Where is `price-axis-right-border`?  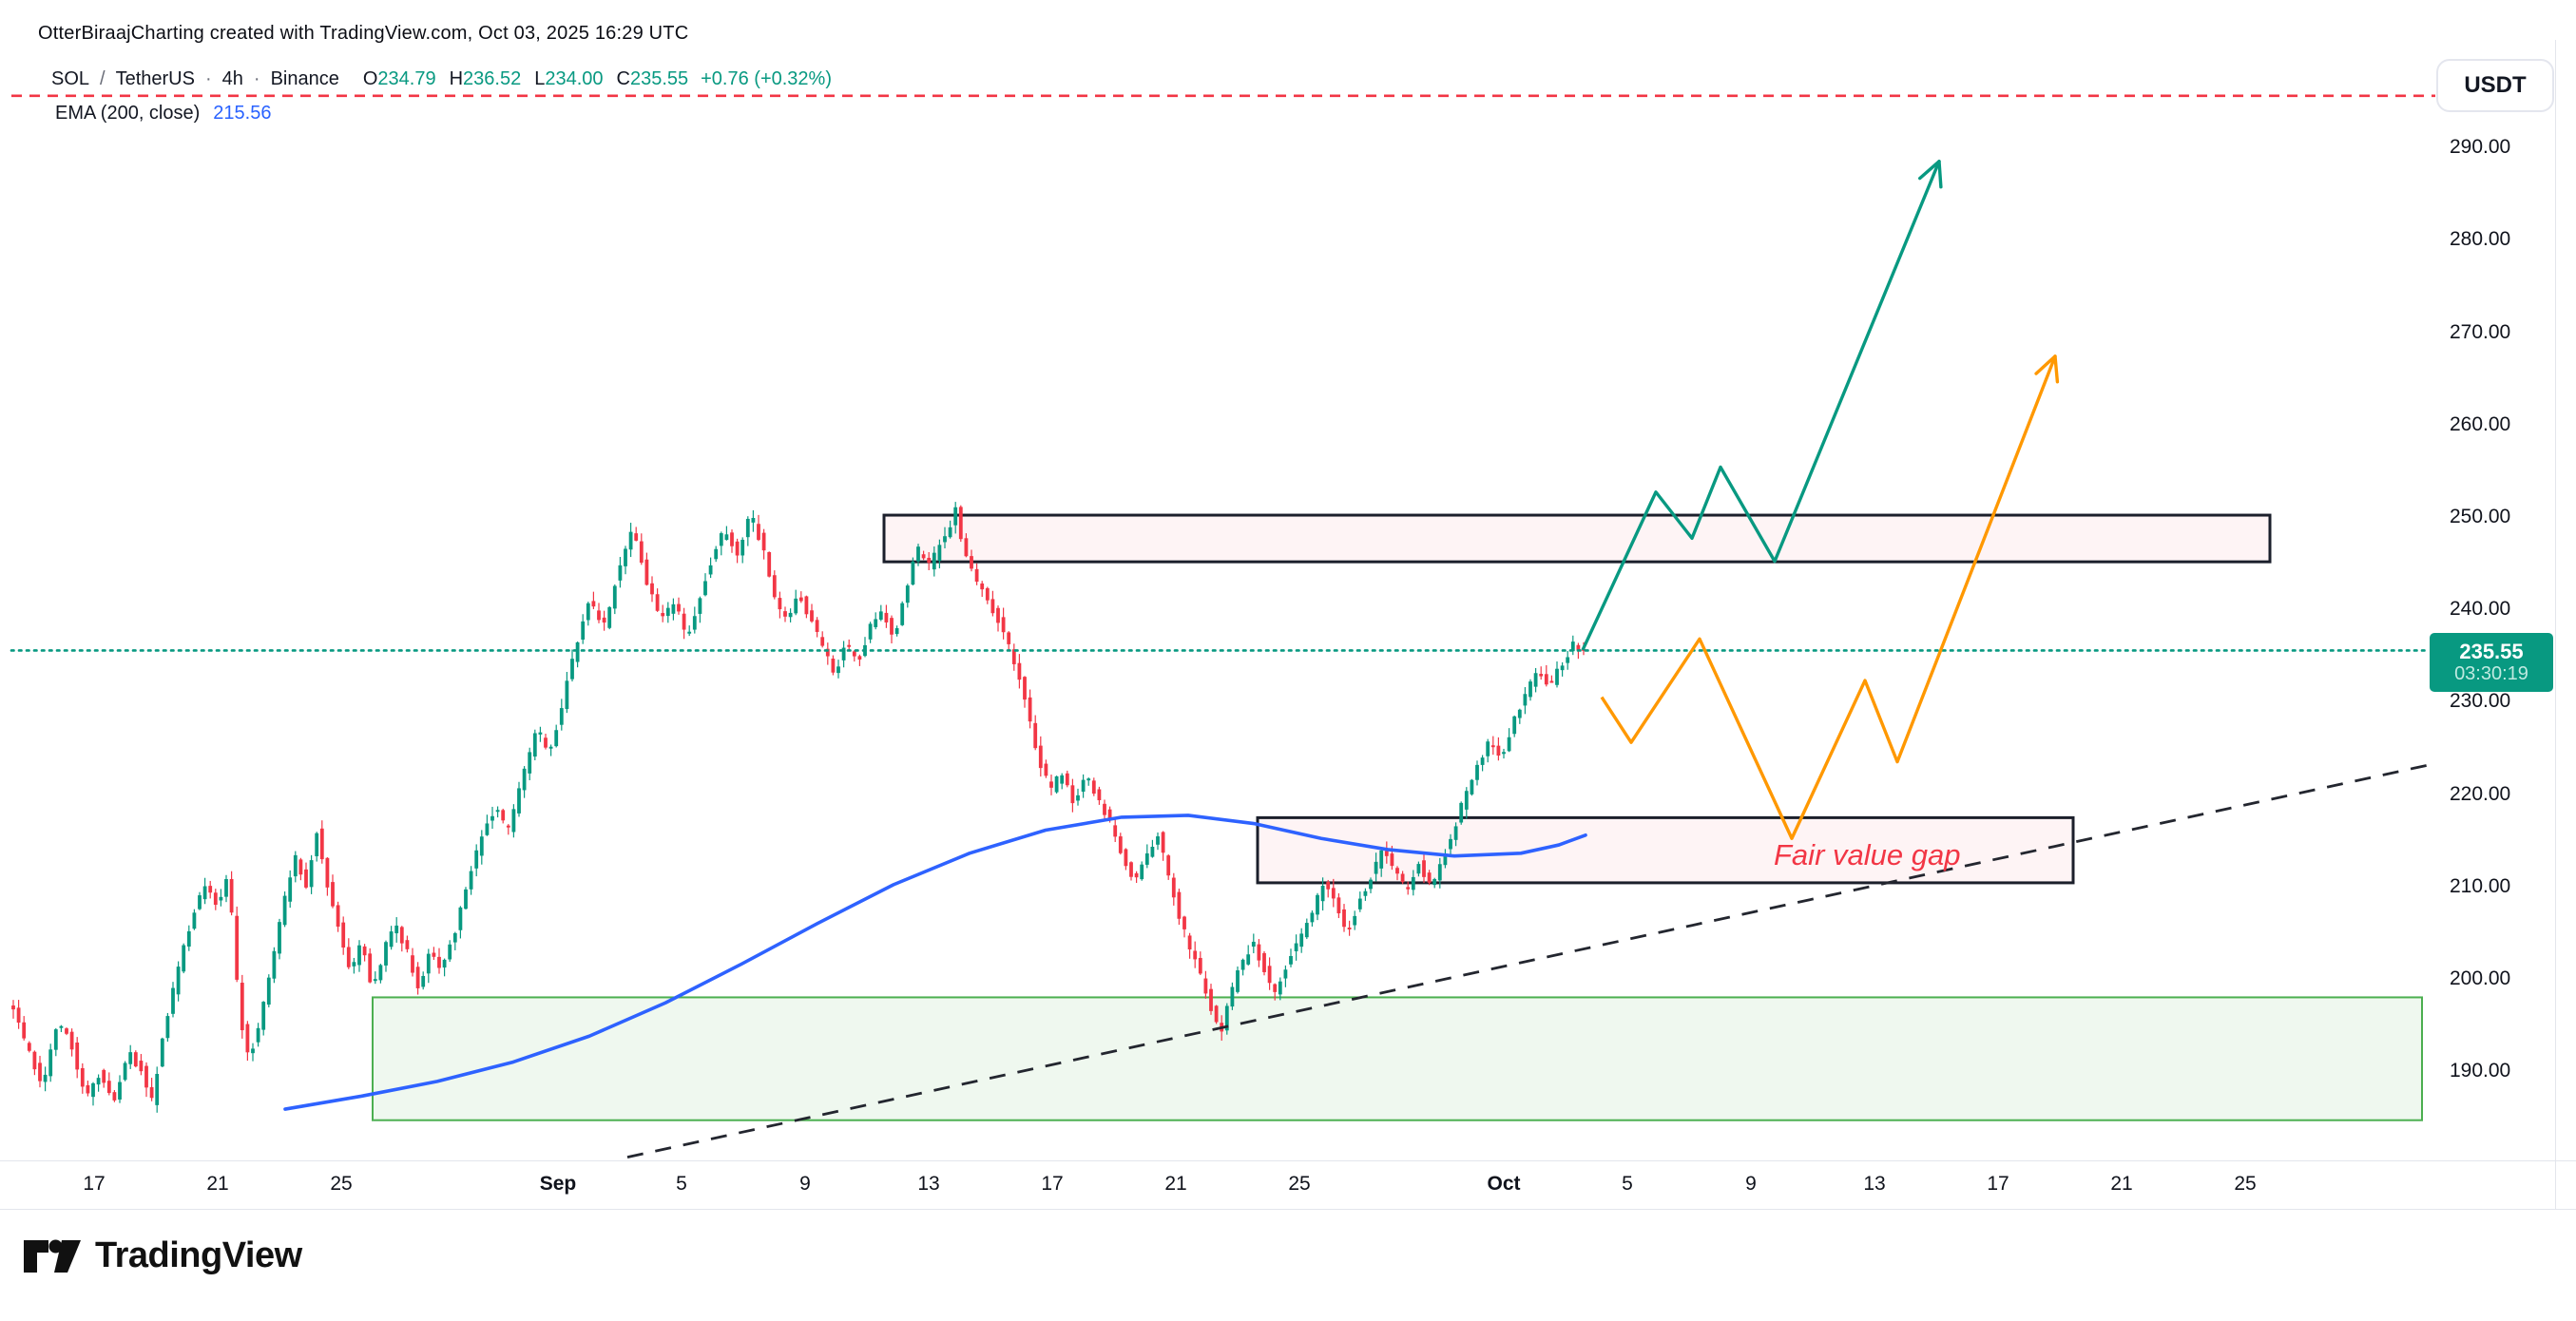 price-axis-right-border is located at coordinates (2555, 624).